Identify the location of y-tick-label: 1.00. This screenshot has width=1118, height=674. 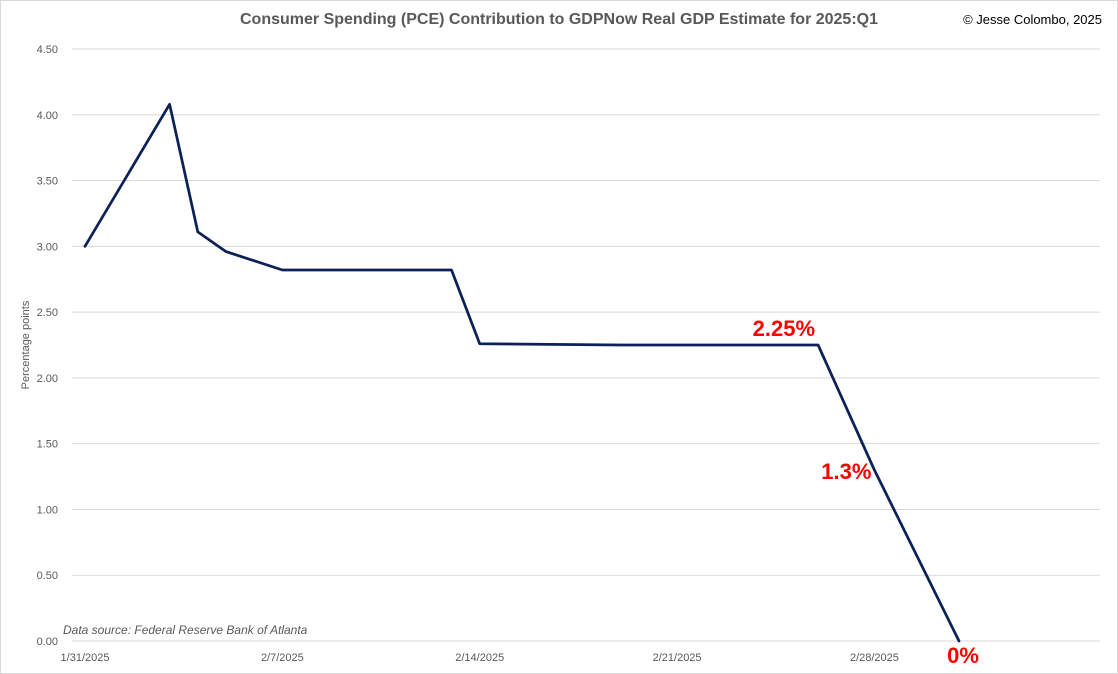
(47, 510).